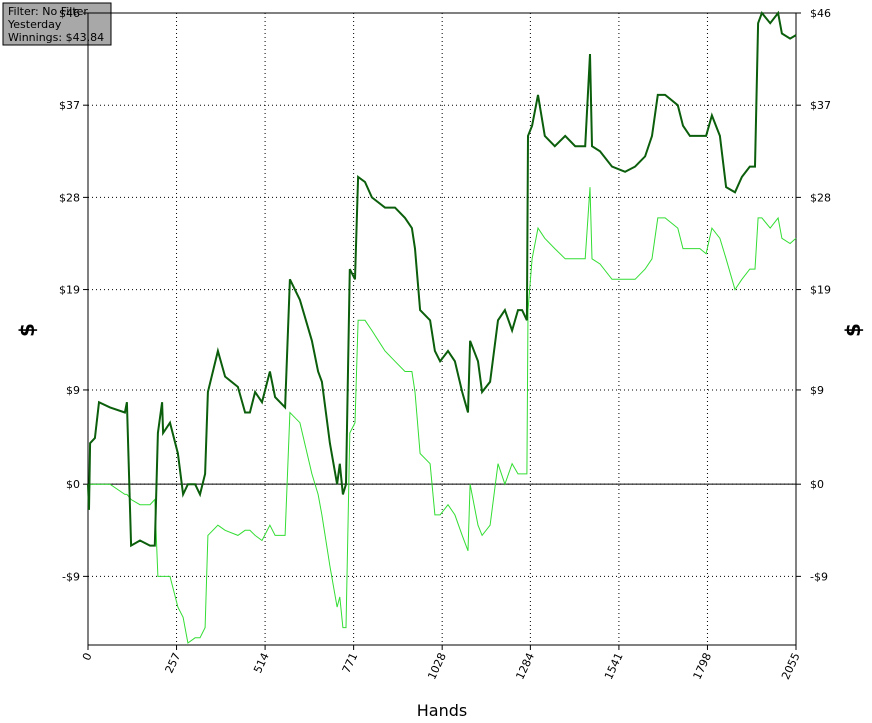 This screenshot has width=872, height=723. What do you see at coordinates (73, 390) in the screenshot?
I see `y-tick-label: $9` at bounding box center [73, 390].